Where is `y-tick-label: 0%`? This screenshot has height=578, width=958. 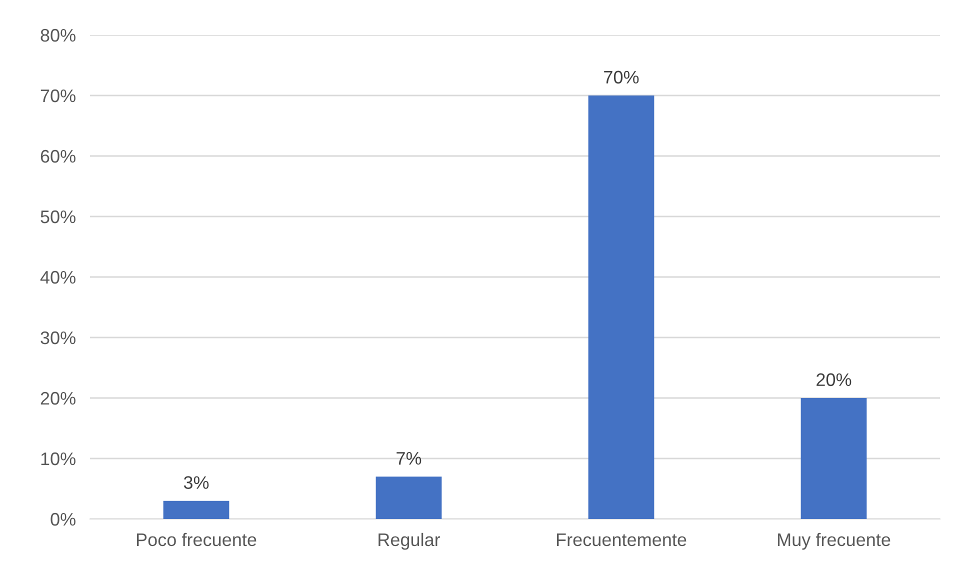
y-tick-label: 0% is located at coordinates (63, 519).